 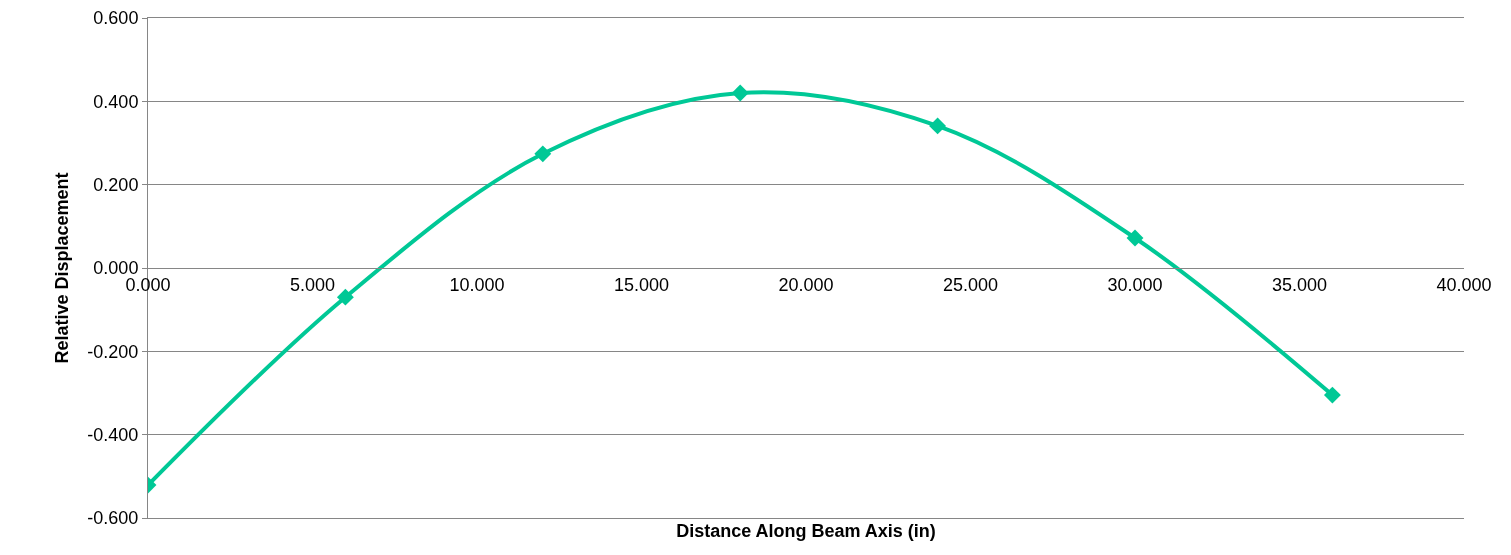 What do you see at coordinates (116, 101) in the screenshot?
I see `y-tick-label: 0.400` at bounding box center [116, 101].